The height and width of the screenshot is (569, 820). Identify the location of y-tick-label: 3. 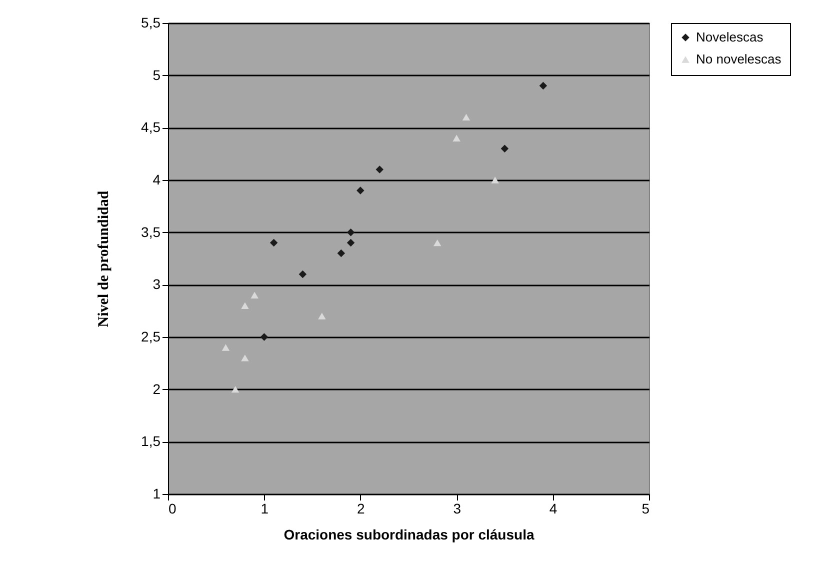
(156, 284).